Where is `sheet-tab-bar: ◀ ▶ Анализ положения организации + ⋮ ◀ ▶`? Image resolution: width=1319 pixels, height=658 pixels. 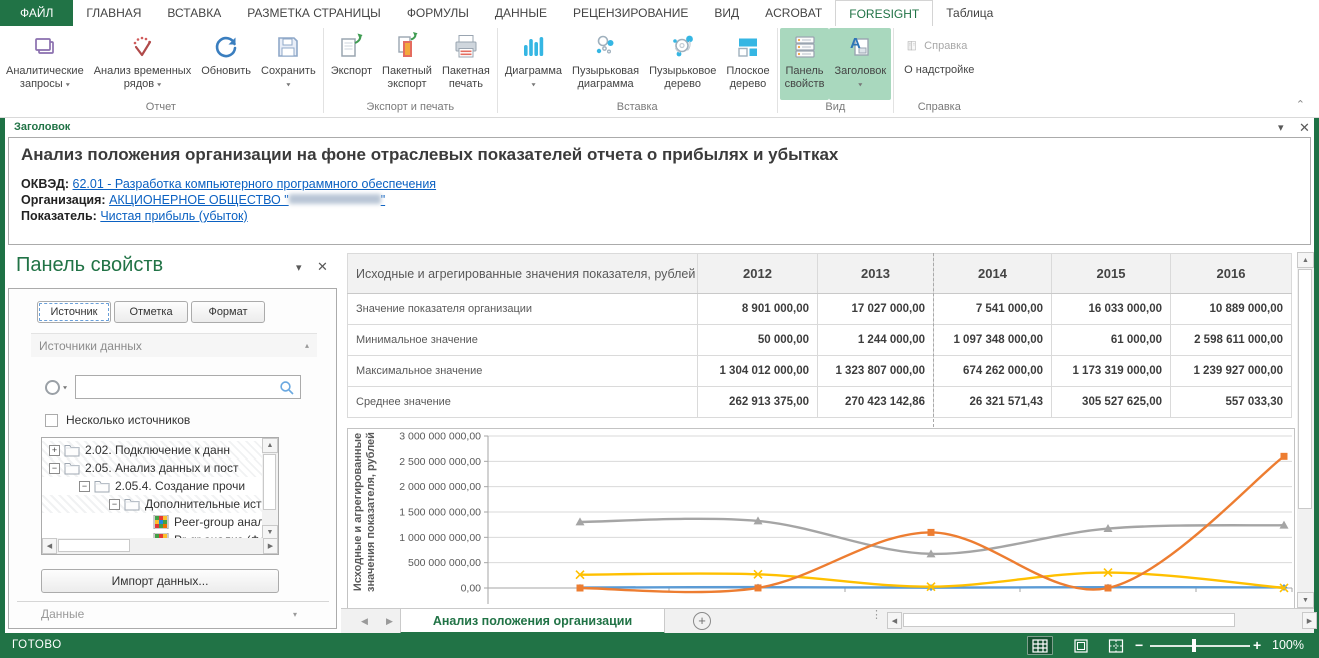 sheet-tab-bar: ◀ ▶ Анализ положения организации + ⋮ ◀ ▶ is located at coordinates (829, 621).